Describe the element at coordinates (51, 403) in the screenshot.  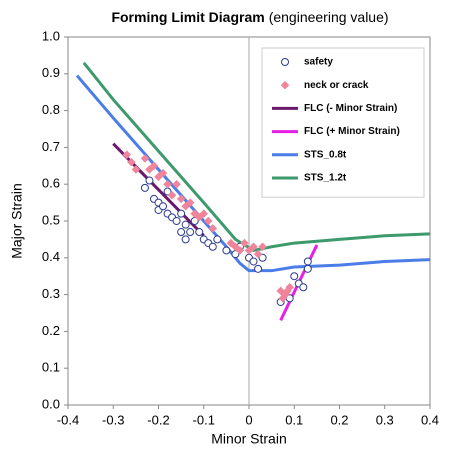
I see `y-tick-label: 0.0` at that location.